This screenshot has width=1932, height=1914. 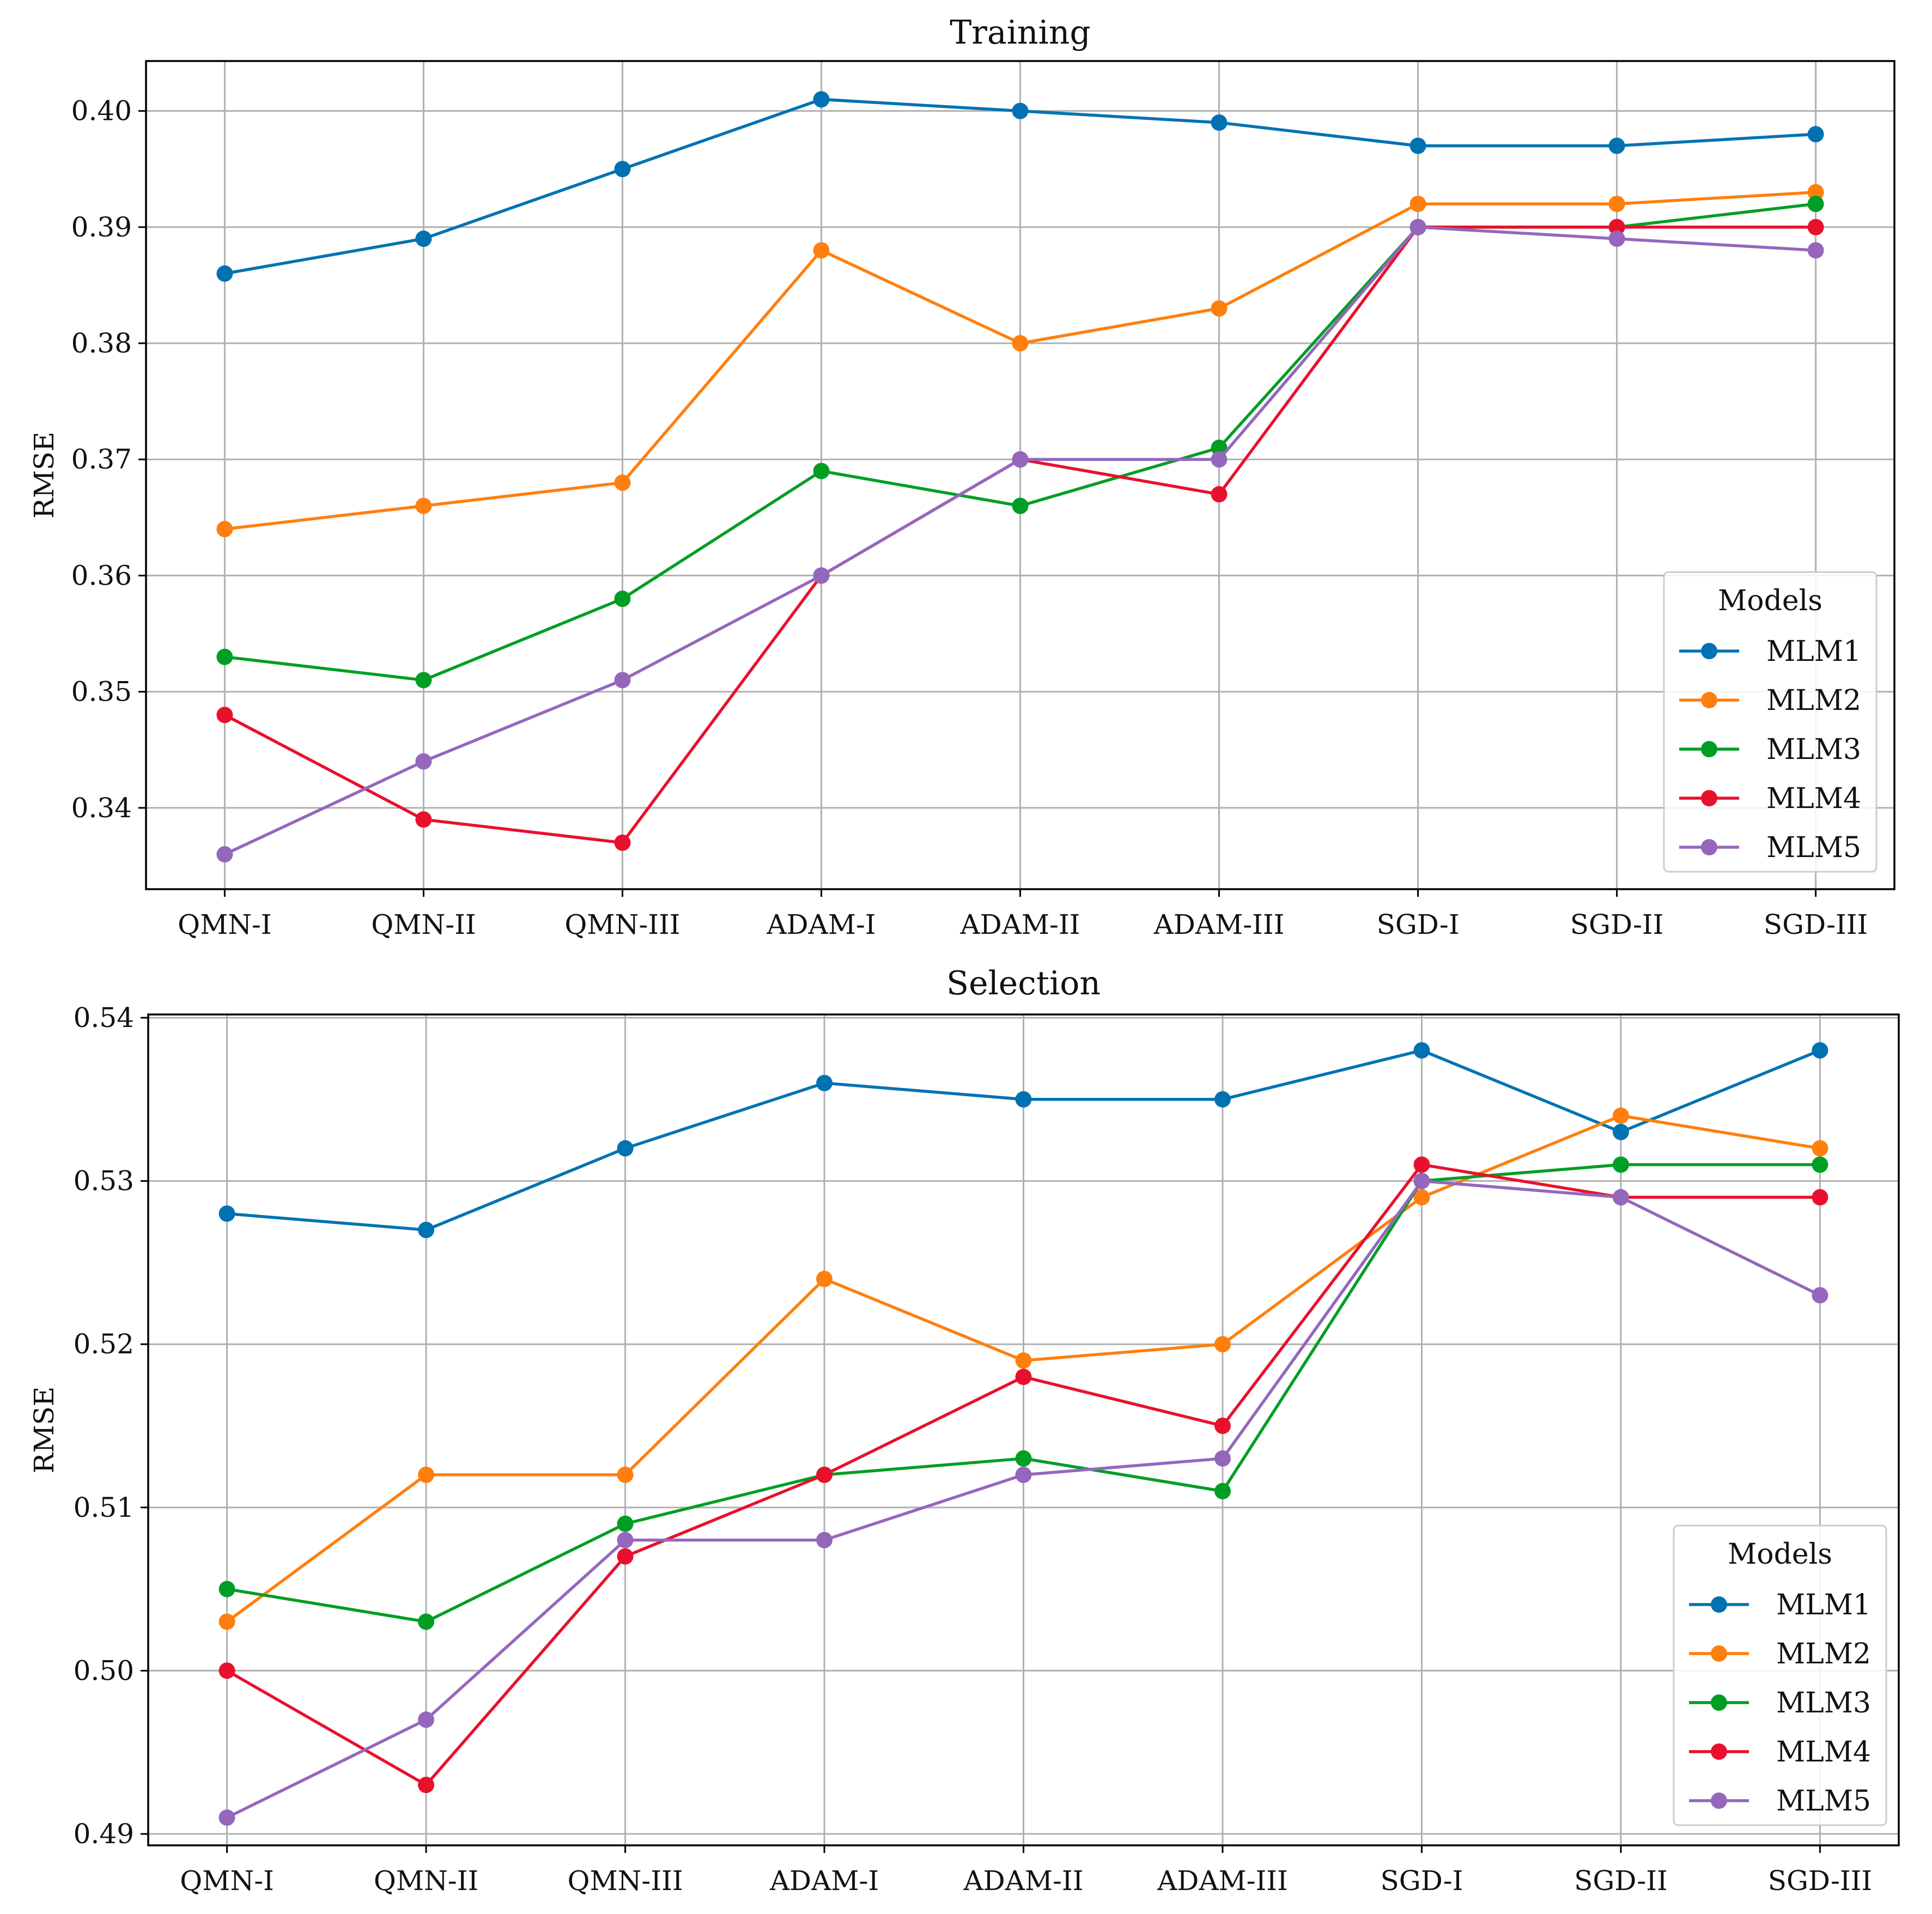 I want to click on chart-title: Training, so click(x=1021, y=33).